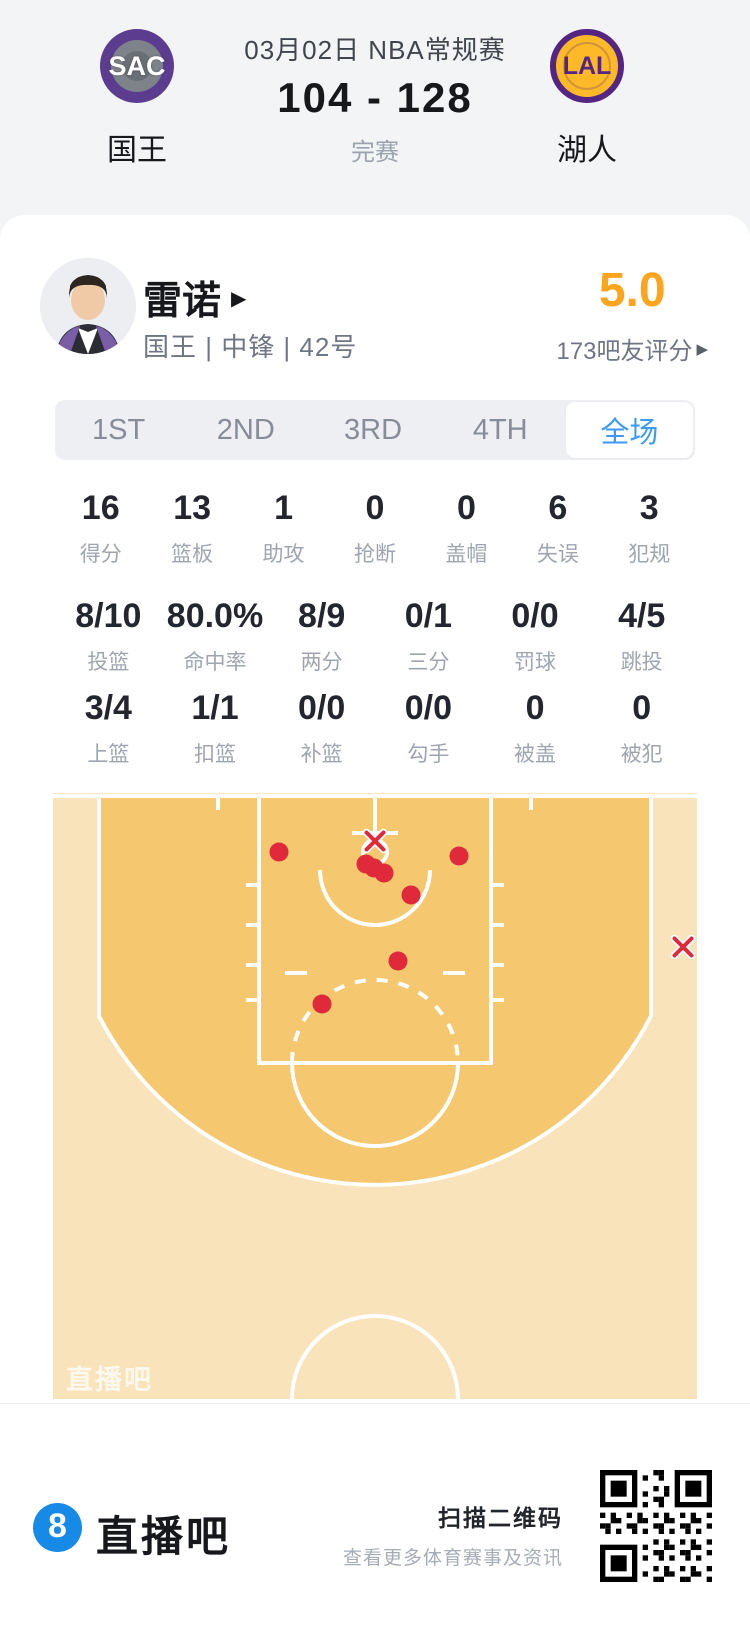 The height and width of the screenshot is (1629, 750). Describe the element at coordinates (642, 616) in the screenshot. I see `stat-value: 4/5` at that location.